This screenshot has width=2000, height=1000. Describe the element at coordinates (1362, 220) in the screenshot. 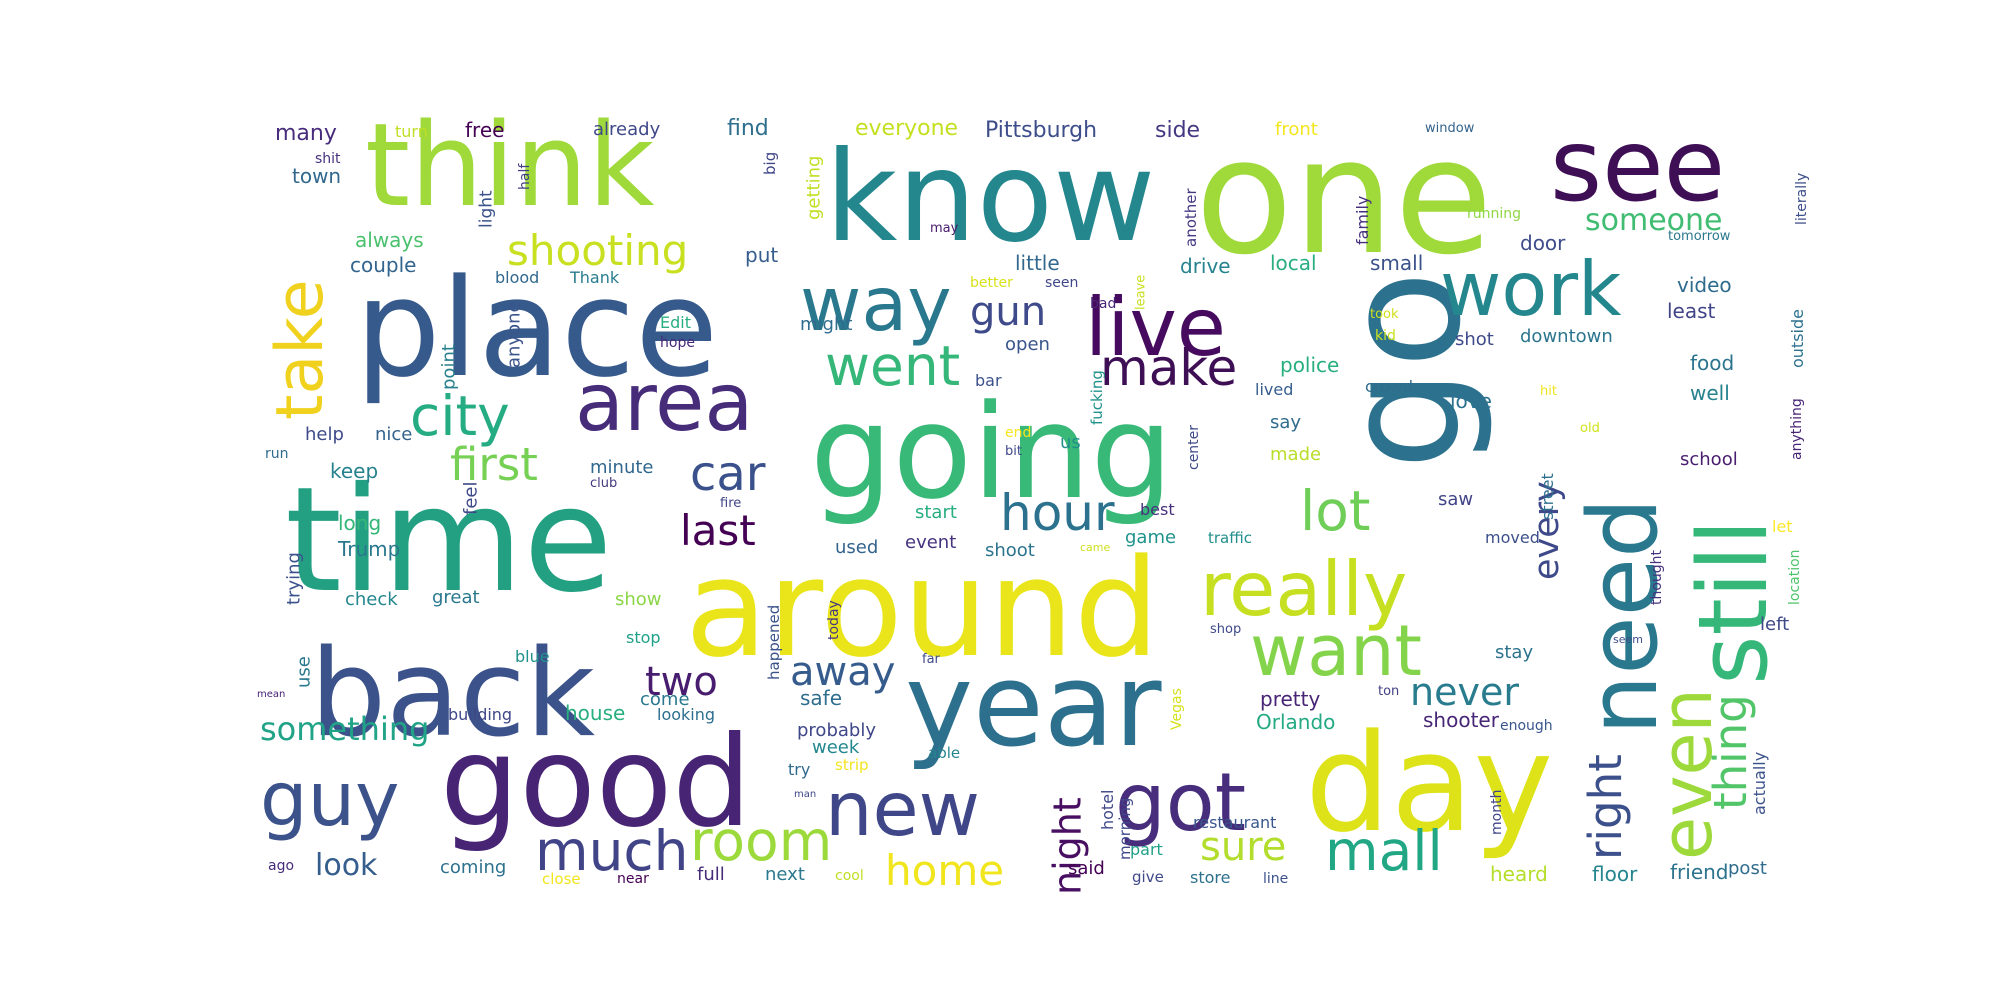

I see `word-family: family` at that location.